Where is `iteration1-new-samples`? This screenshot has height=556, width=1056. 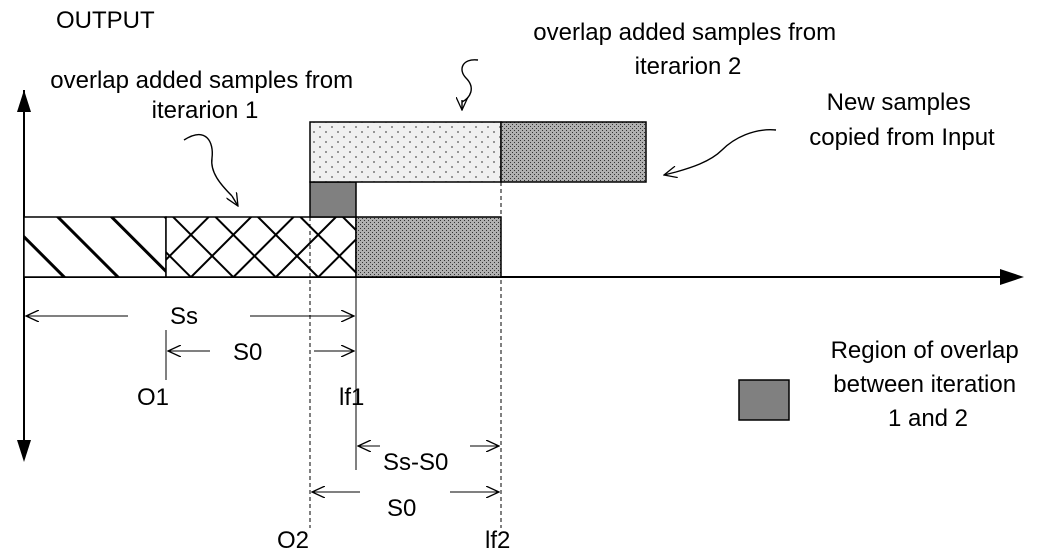 iteration1-new-samples is located at coordinates (428, 247).